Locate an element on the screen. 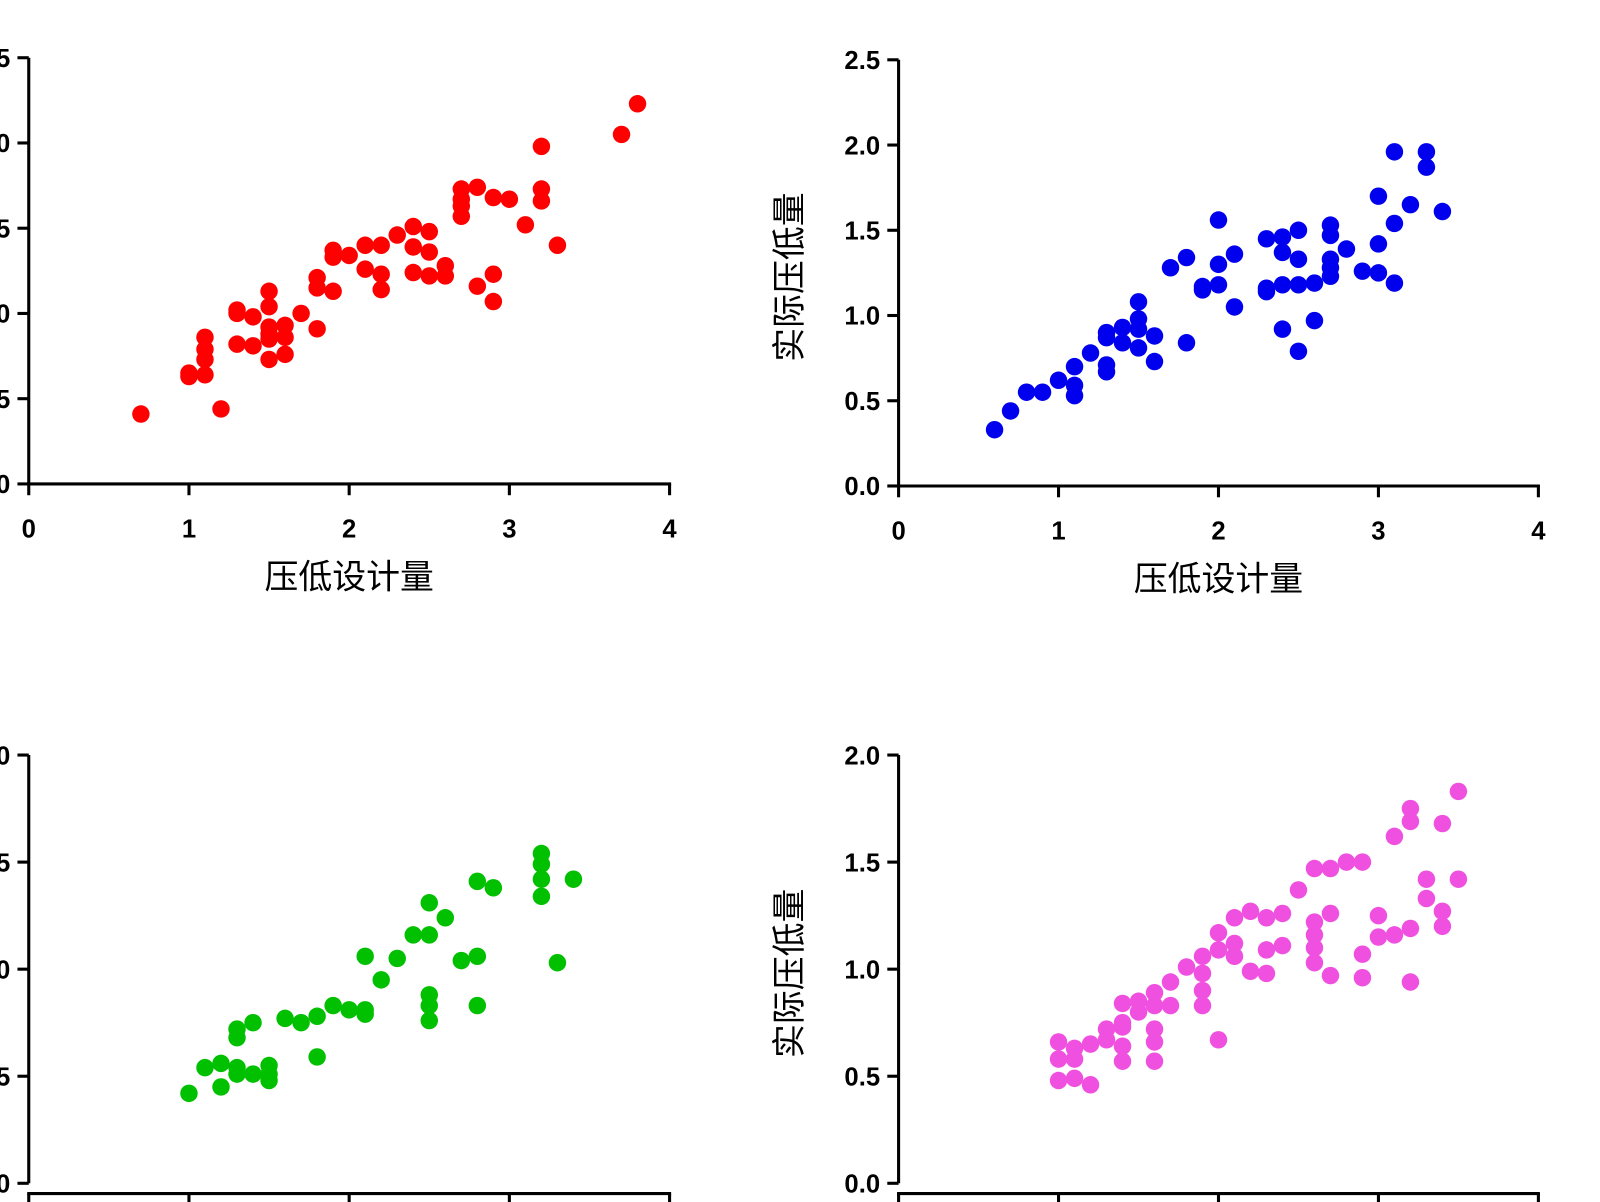 Image resolution: width=1600 pixels, height=1202 pixels. y-tick-label: 0.5 is located at coordinates (5, 1077).